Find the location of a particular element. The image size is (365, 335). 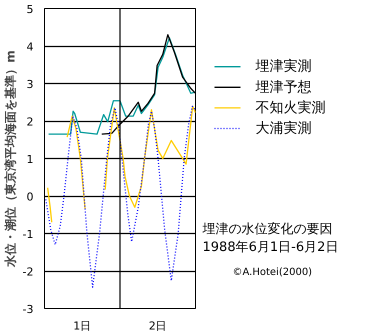

x-tick-label: 2日 is located at coordinates (157, 326).